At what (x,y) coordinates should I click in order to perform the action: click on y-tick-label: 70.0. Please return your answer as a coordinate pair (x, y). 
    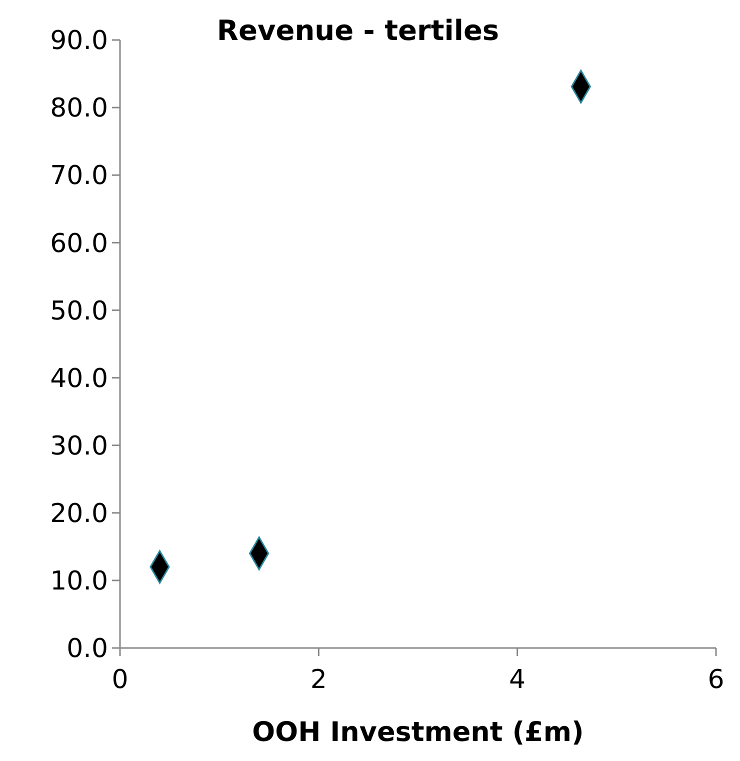
    Looking at the image, I should click on (79, 176).